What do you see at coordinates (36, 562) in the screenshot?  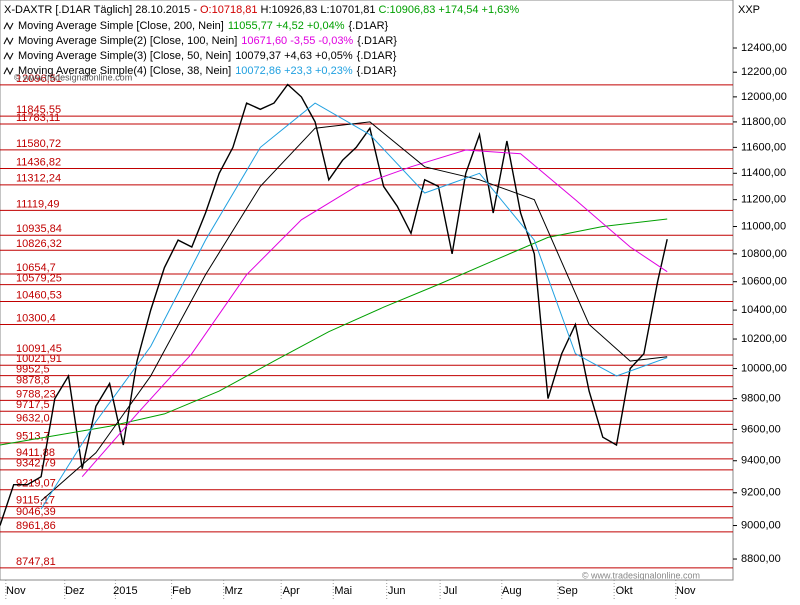 I see `level-label: 8747,81` at bounding box center [36, 562].